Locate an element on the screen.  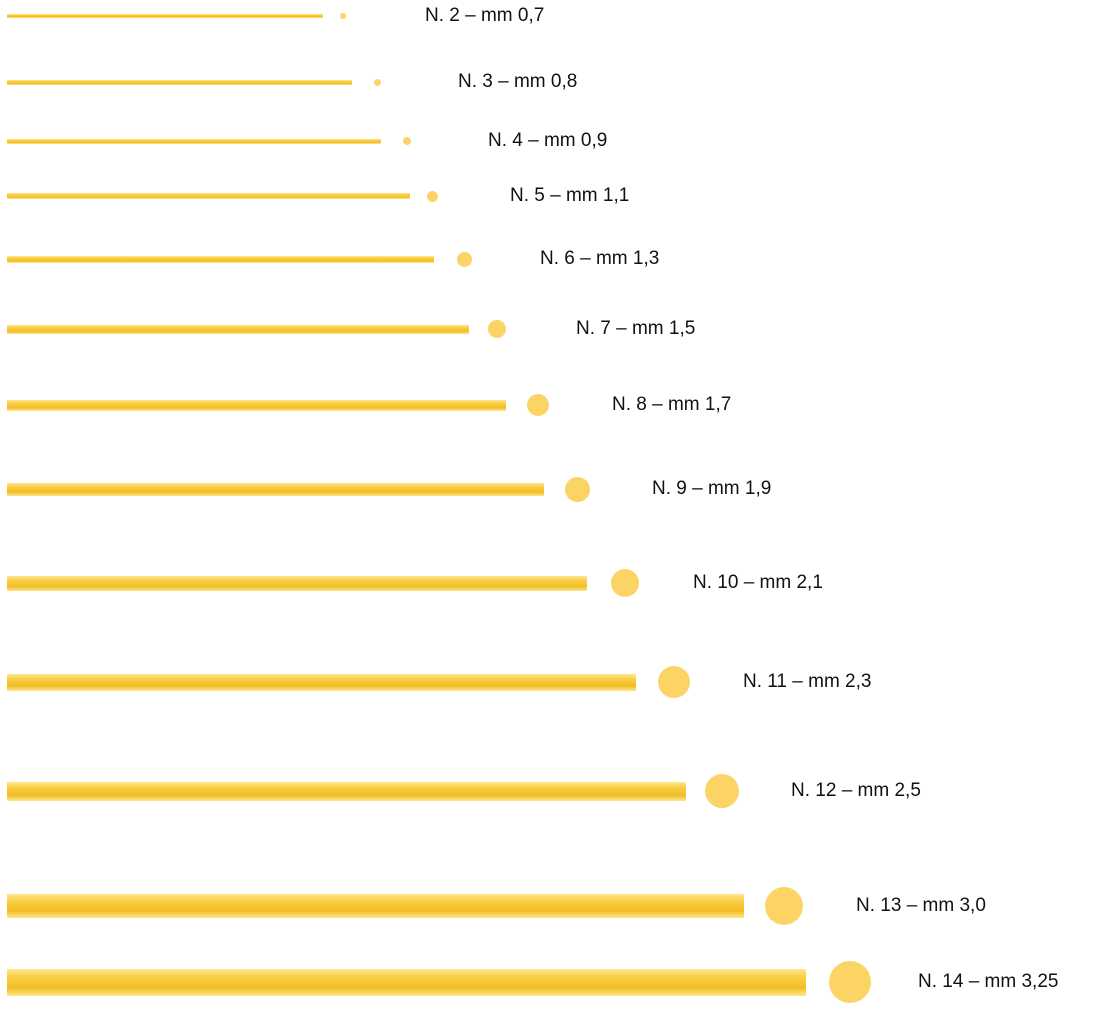
size-label-11: N. 11 – mm 2,3 is located at coordinates (807, 681).